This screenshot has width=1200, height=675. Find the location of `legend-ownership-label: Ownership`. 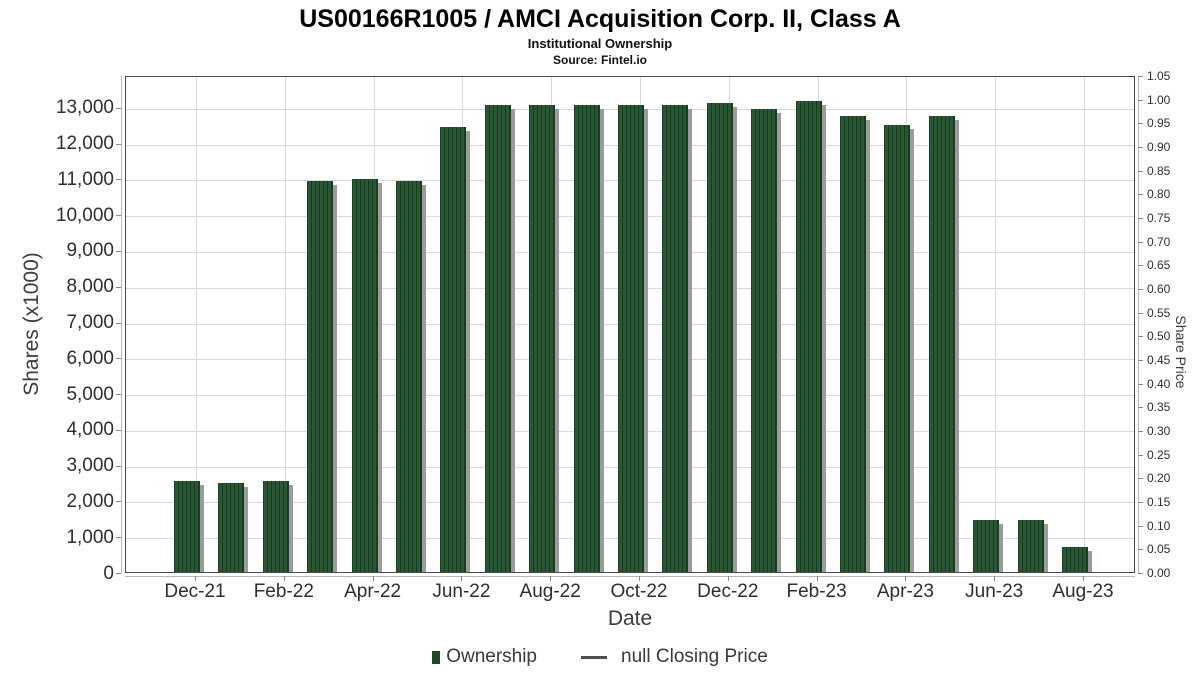

legend-ownership-label: Ownership is located at coordinates (492, 656).